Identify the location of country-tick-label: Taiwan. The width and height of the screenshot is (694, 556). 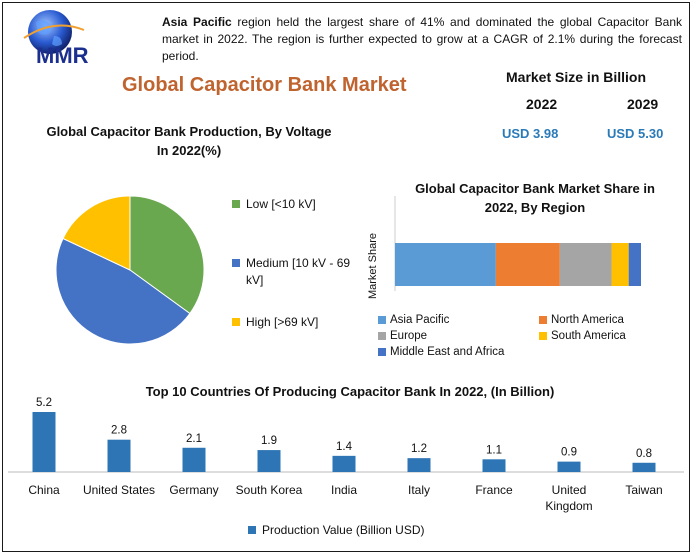
(643, 490).